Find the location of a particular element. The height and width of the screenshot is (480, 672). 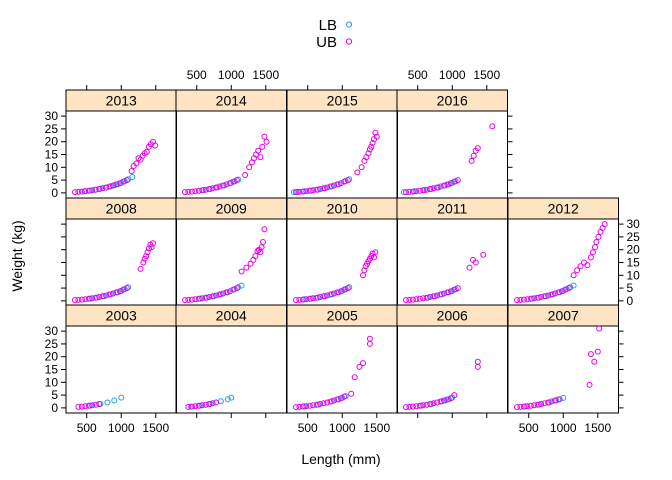

point-lb-2004 is located at coordinates (227, 399).